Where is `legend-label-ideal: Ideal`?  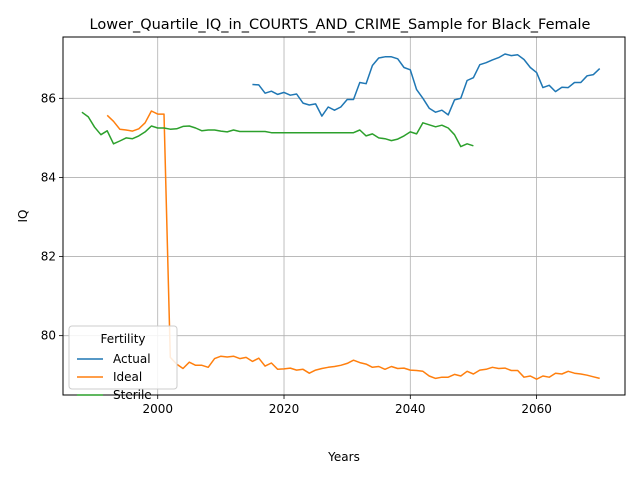 legend-label-ideal: Ideal is located at coordinates (127, 377).